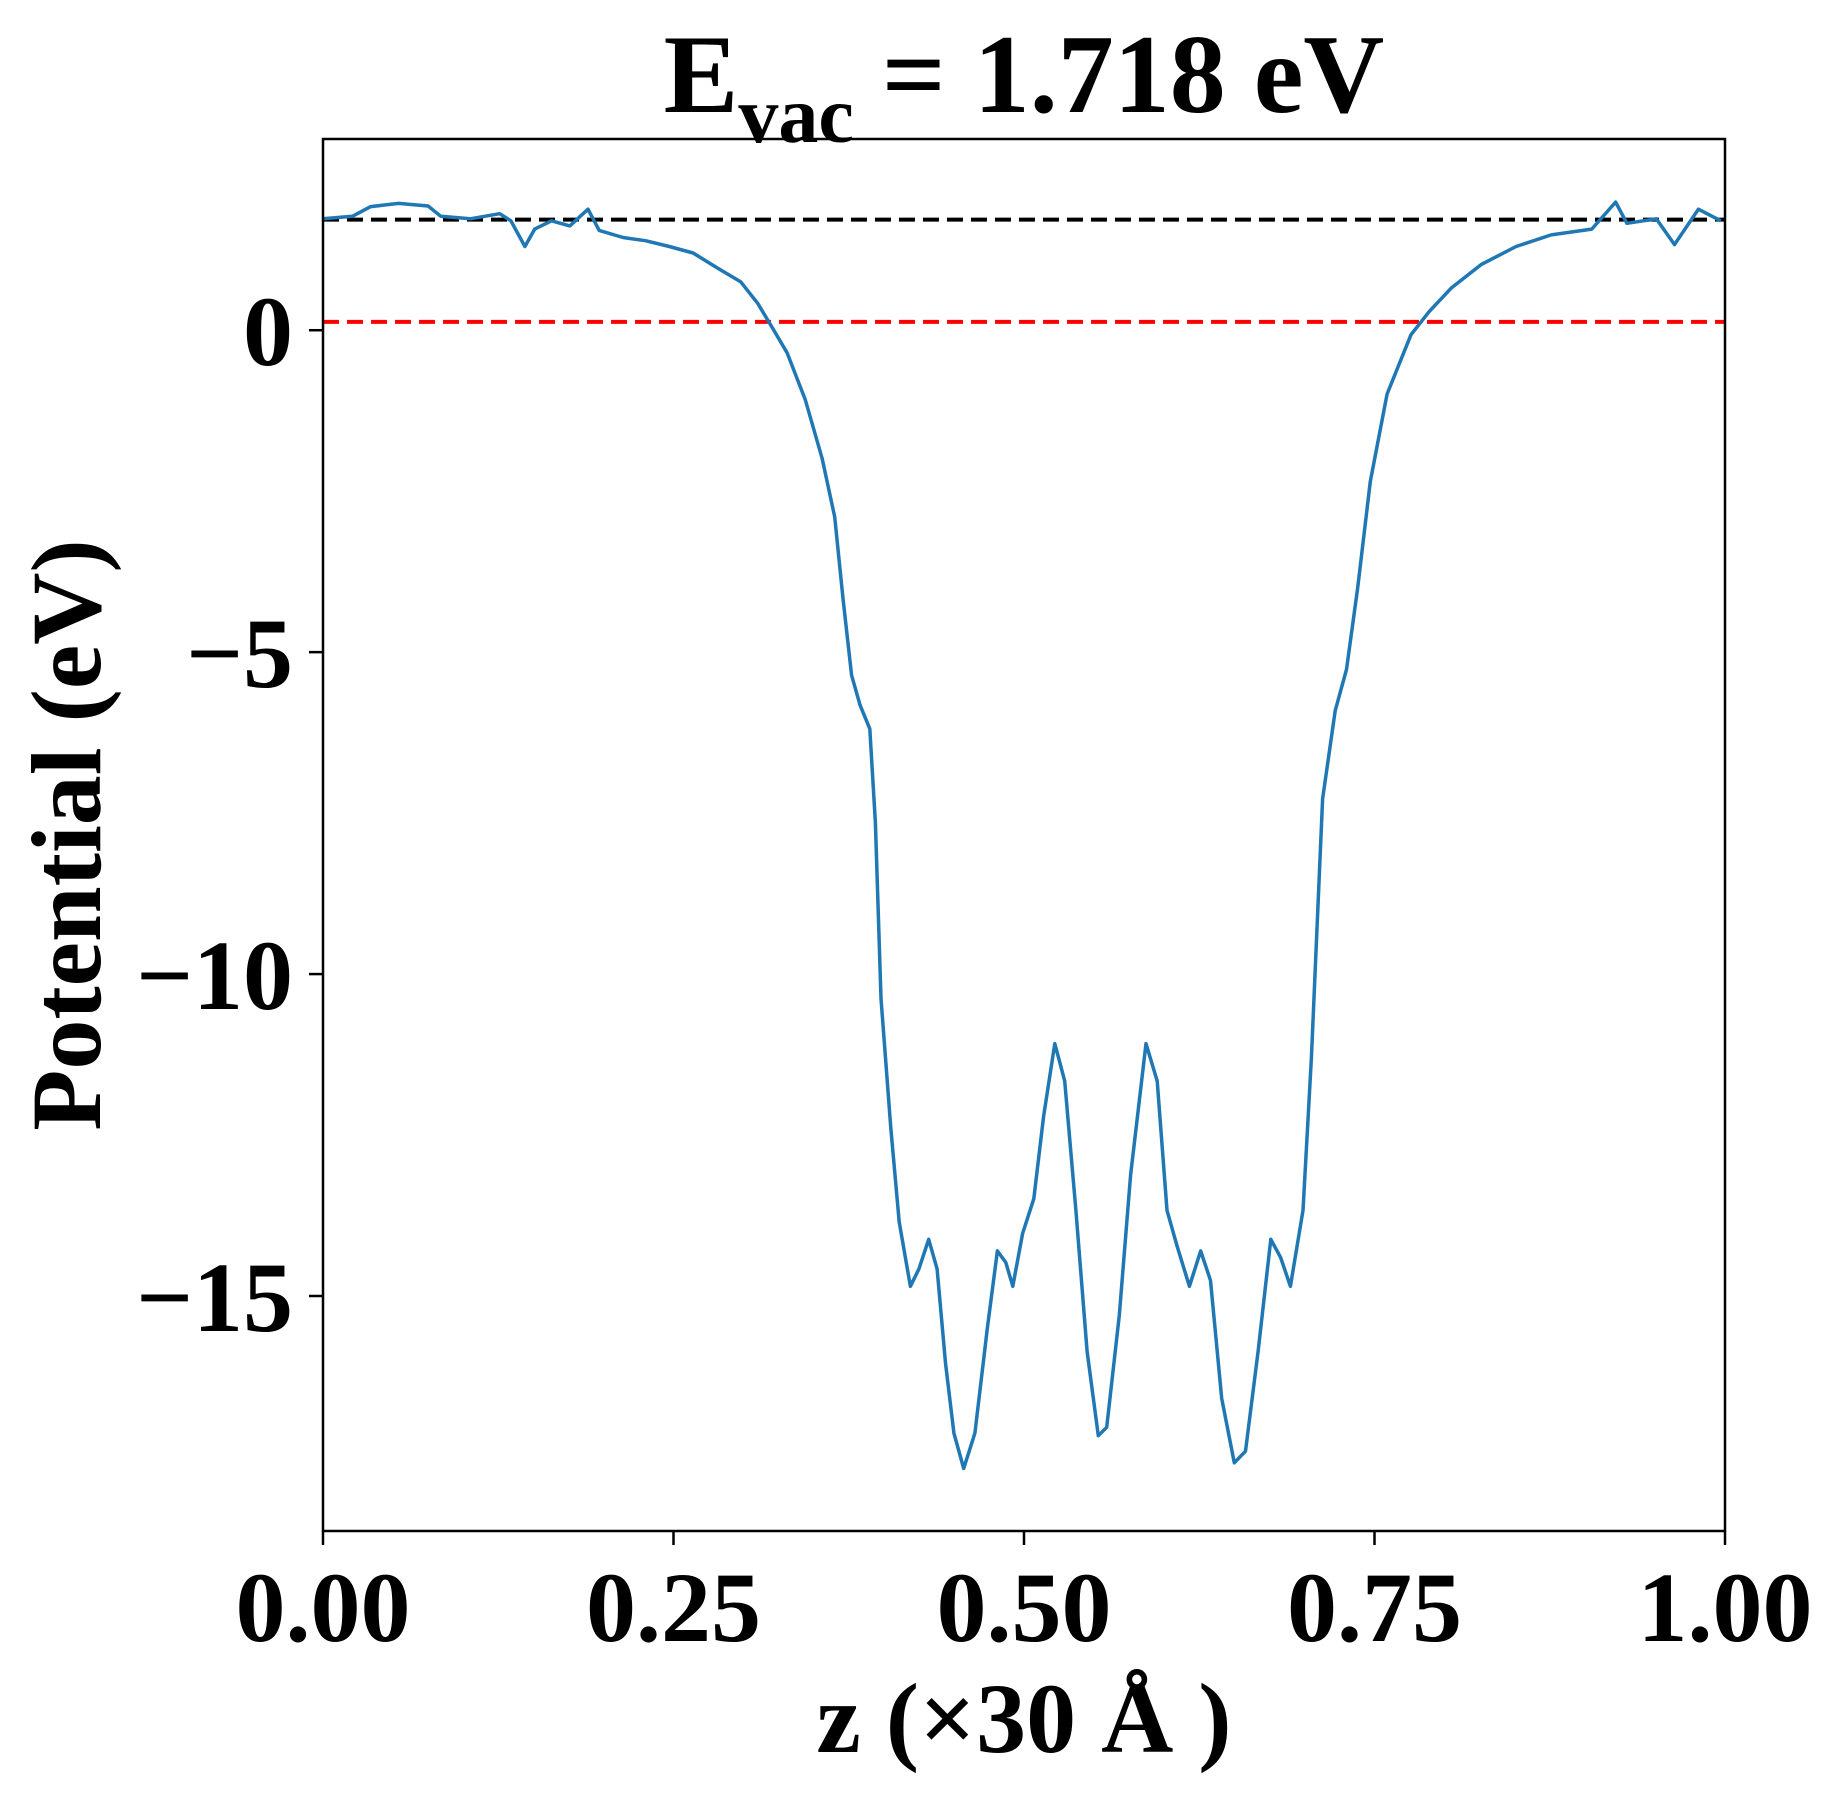  Describe the element at coordinates (214, 1297) in the screenshot. I see `y-tick-label: −15` at that location.